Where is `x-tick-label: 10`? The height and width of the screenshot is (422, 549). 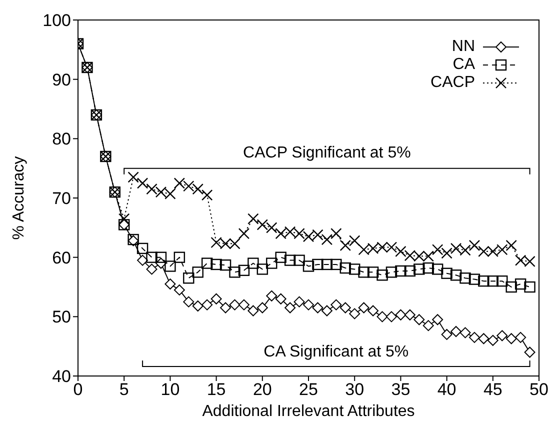 x-tick-label: 10 is located at coordinates (170, 390).